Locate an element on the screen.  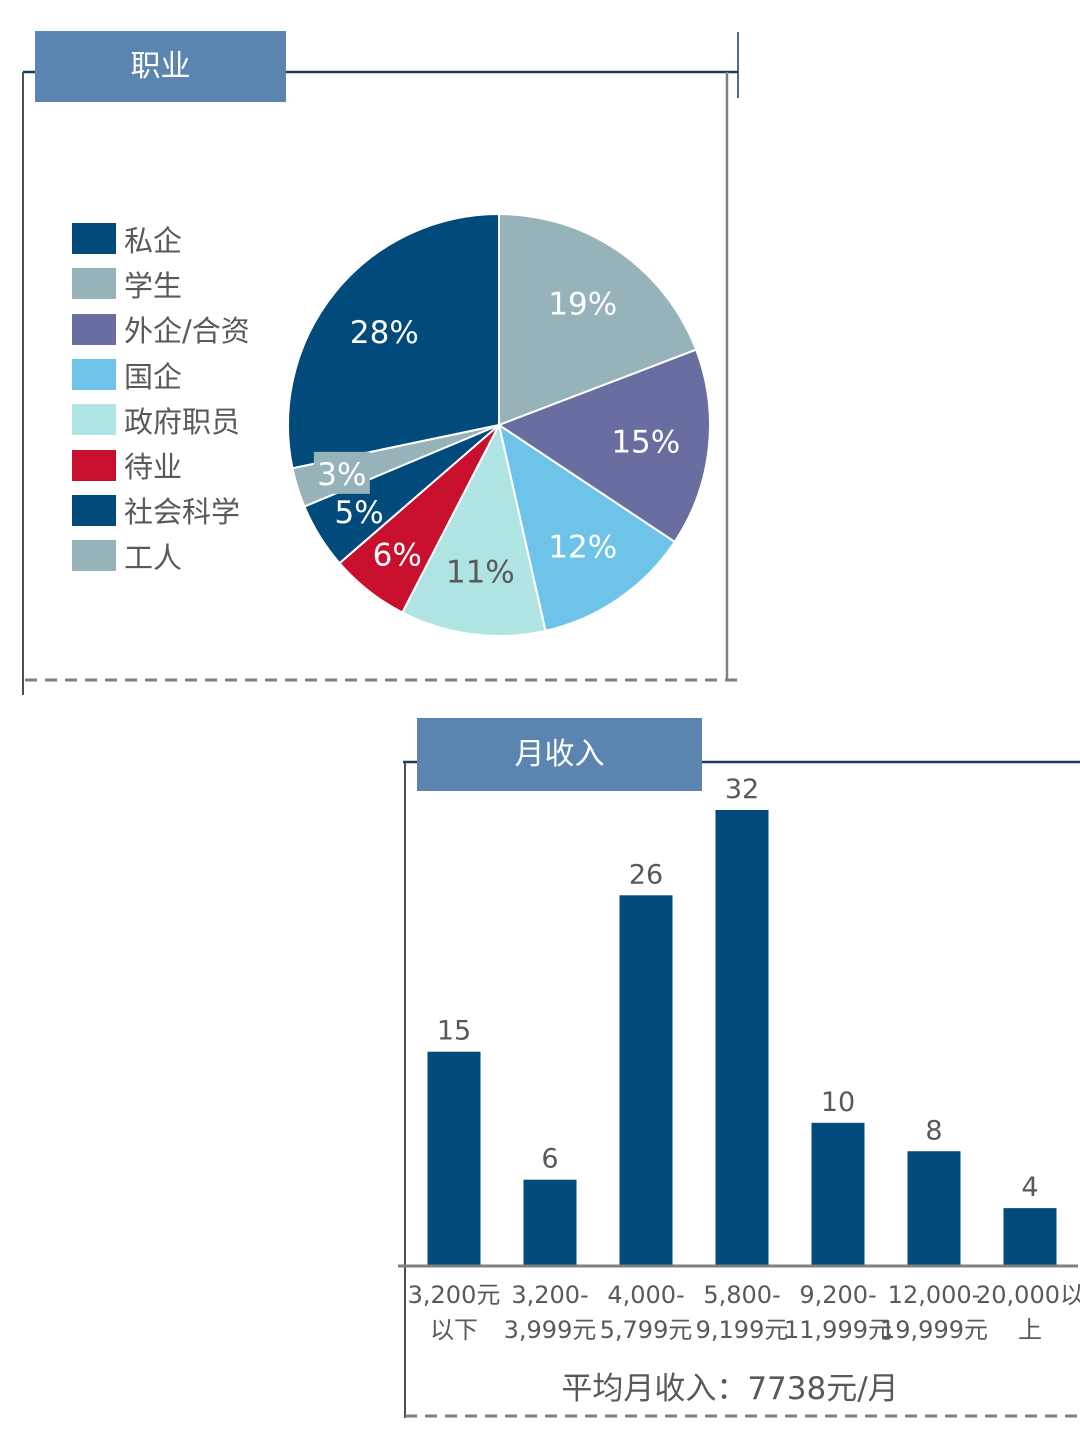
pie-chart: 19% 15% 12% 11% 6% 5%3% 28% is located at coordinates (499, 424).